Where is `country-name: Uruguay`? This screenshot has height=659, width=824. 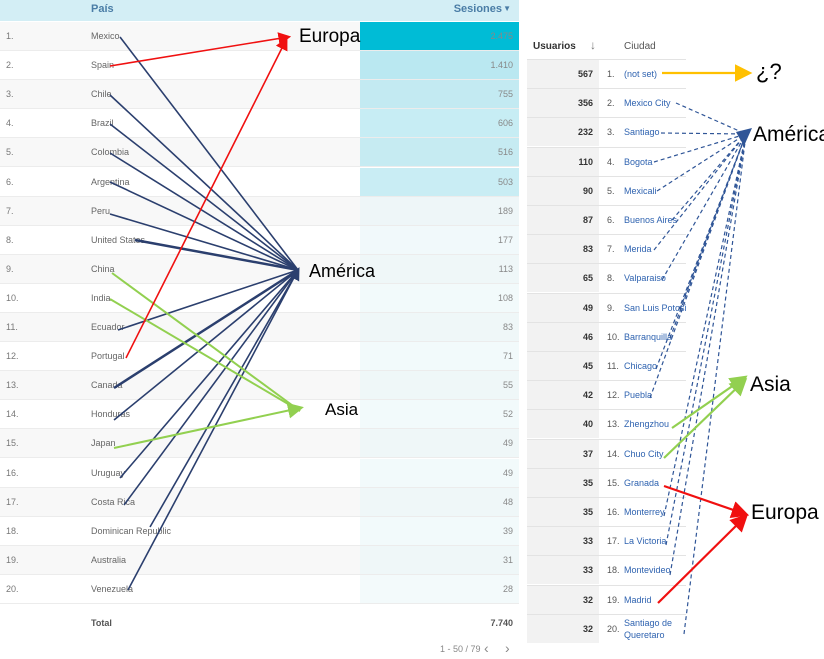
country-name: Uruguay is located at coordinates (108, 472).